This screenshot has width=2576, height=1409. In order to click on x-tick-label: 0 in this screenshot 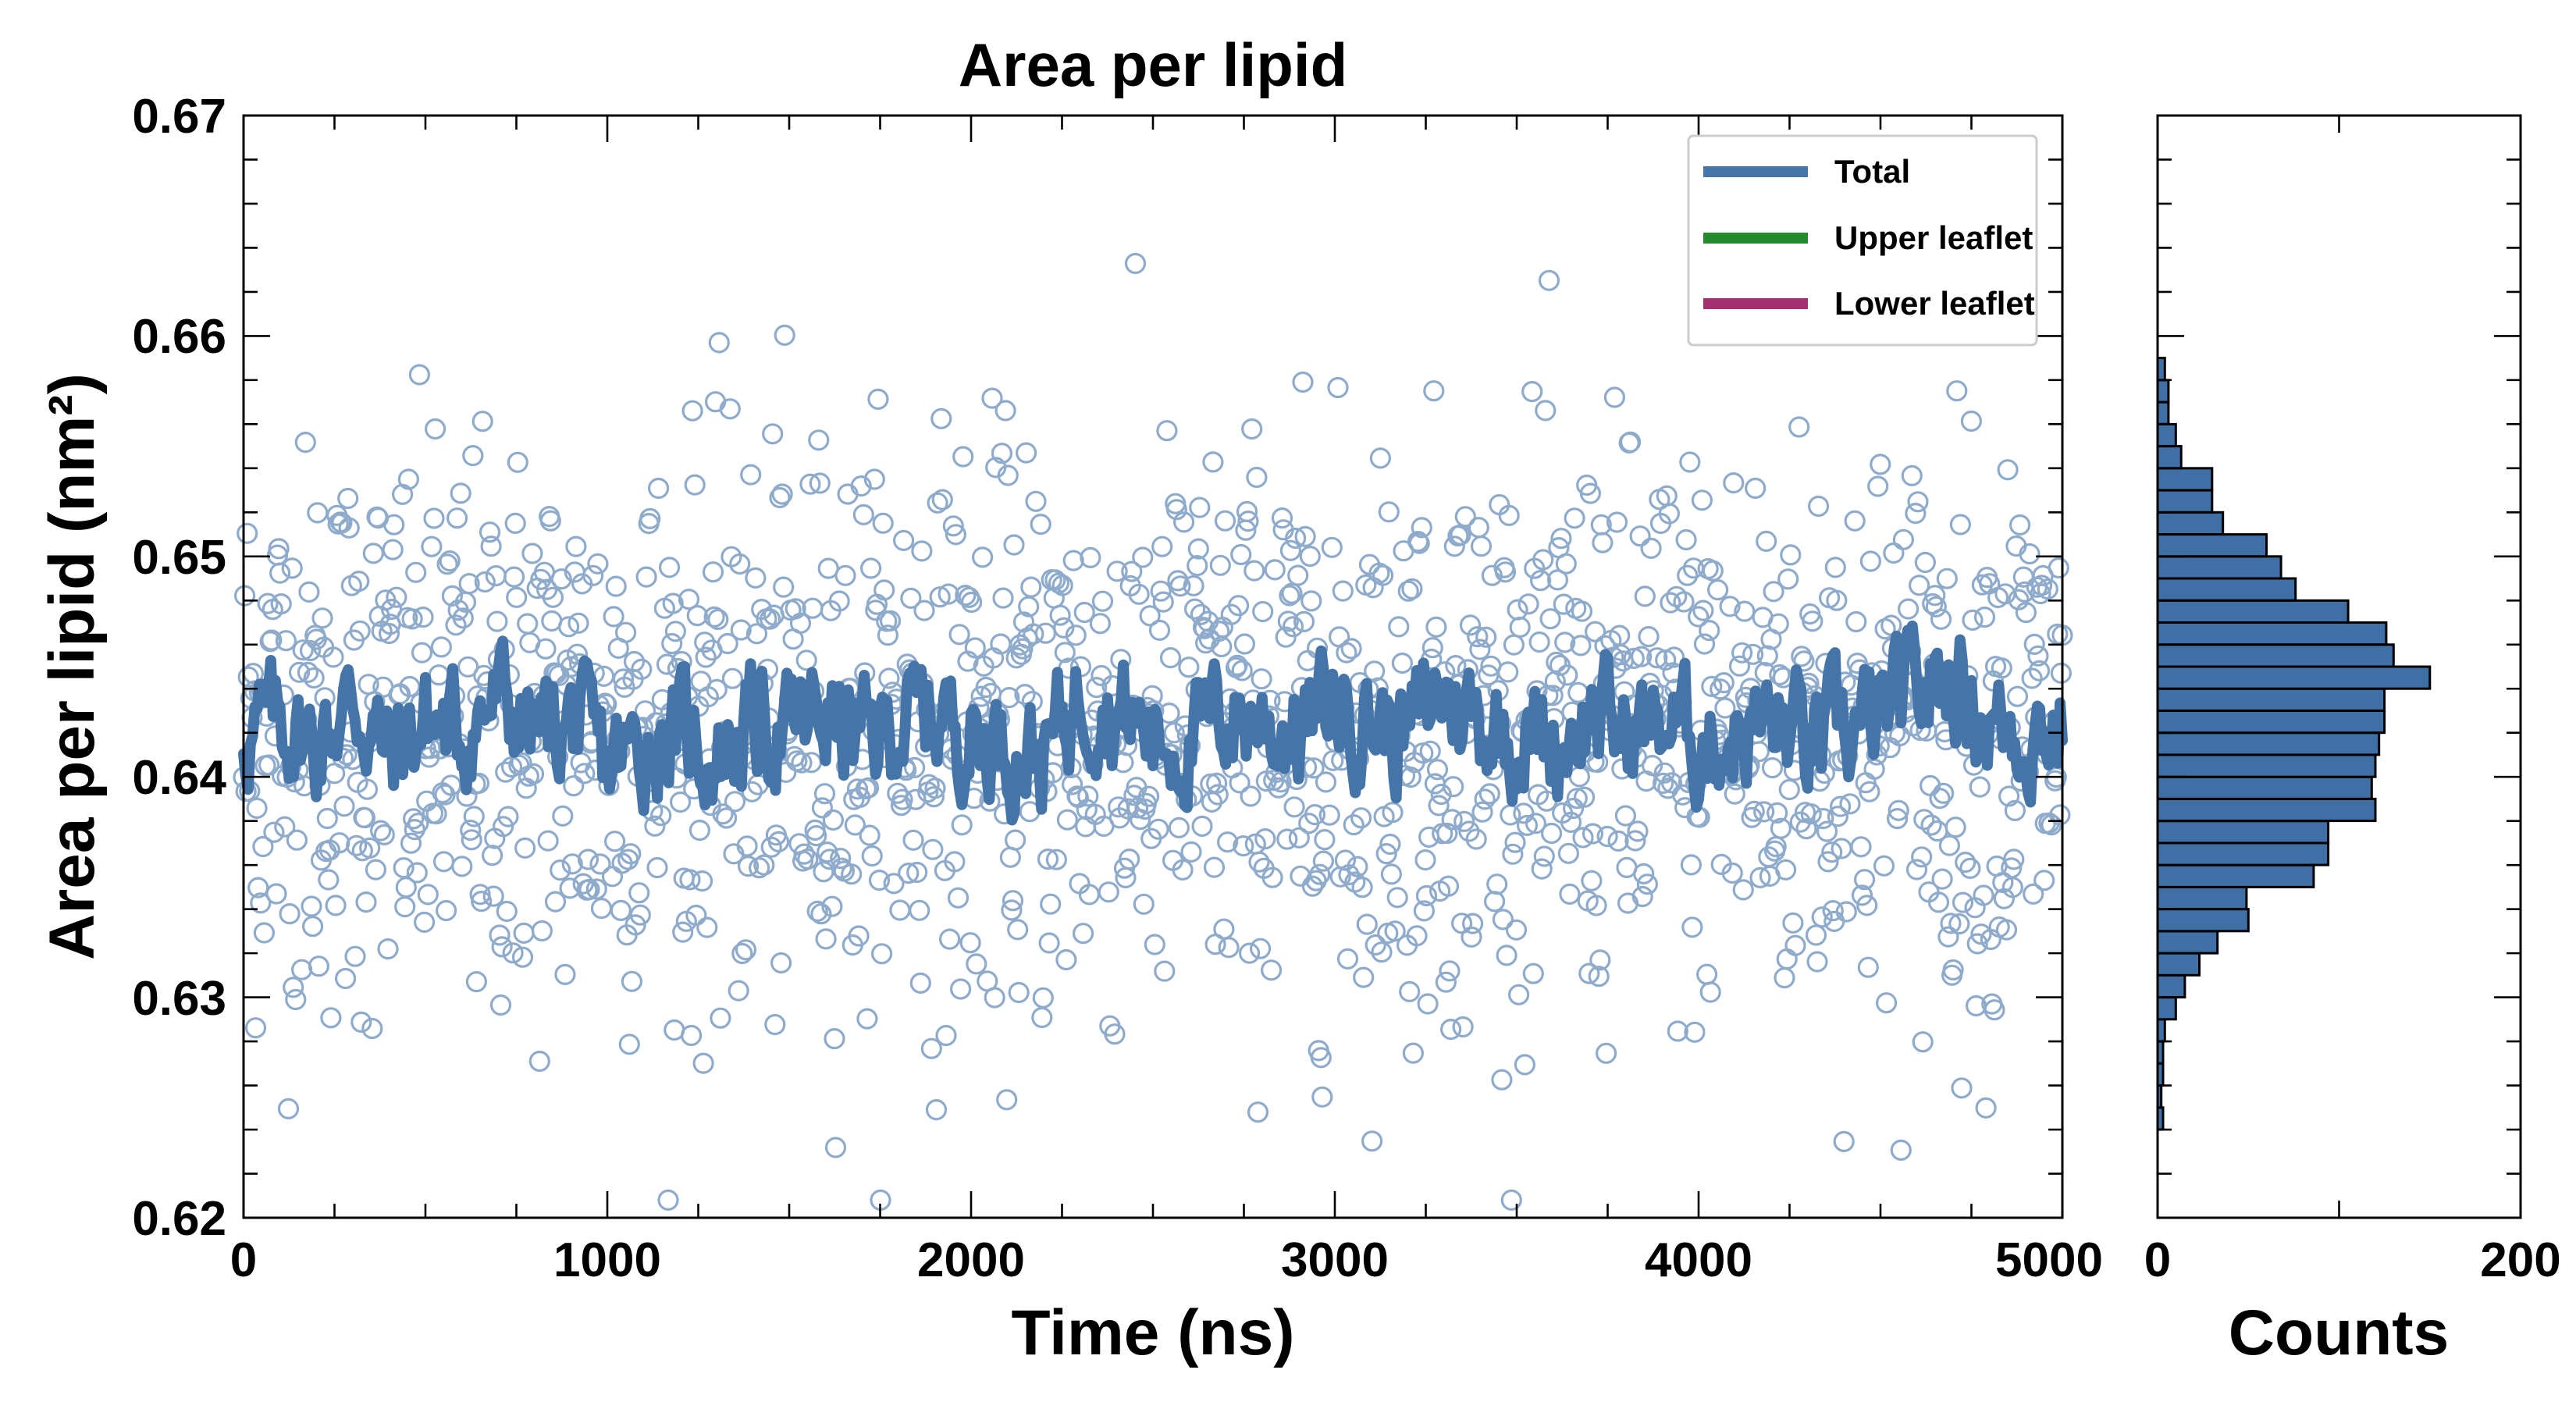, I will do `click(243, 1260)`.